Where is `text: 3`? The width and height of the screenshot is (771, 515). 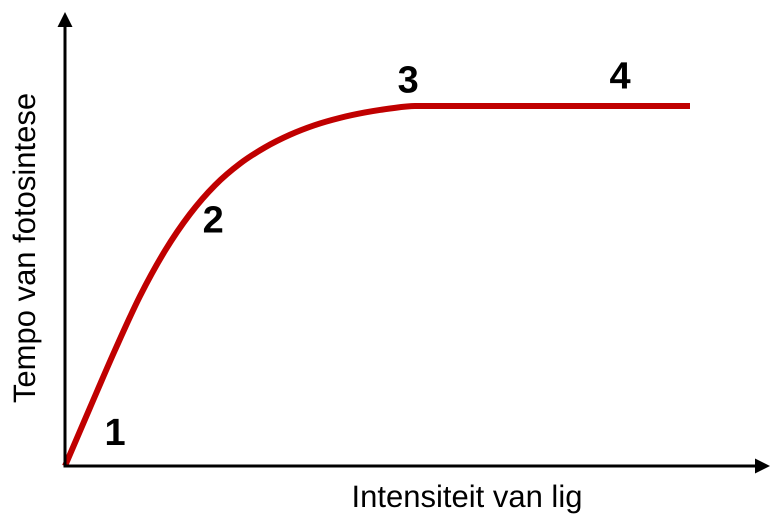
text: 3 is located at coordinates (408, 80).